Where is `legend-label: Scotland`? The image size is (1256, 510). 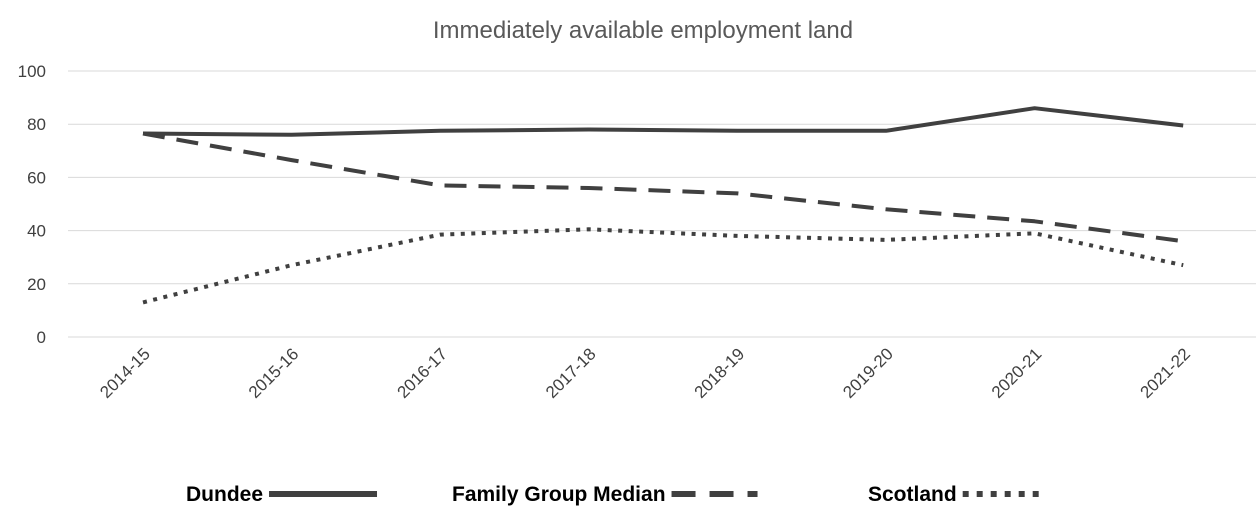
legend-label: Scotland is located at coordinates (912, 494).